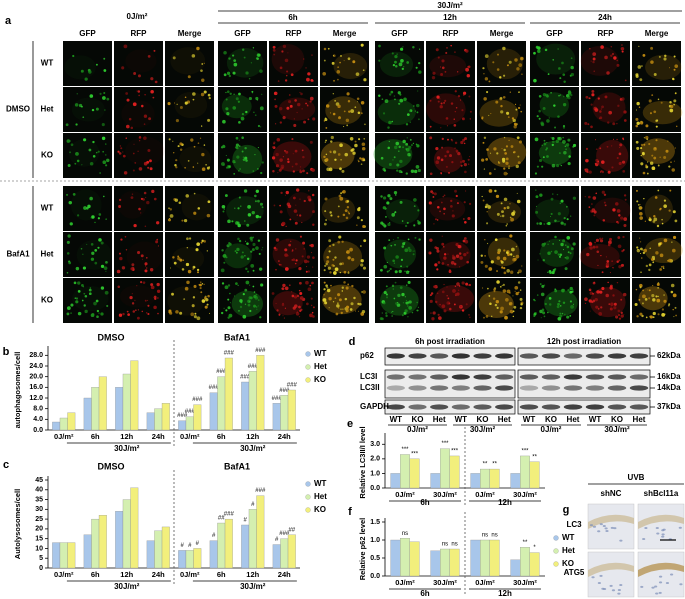  Describe the element at coordinates (375, 488) in the screenshot. I see `y-tick-label: 0.0` at that location.